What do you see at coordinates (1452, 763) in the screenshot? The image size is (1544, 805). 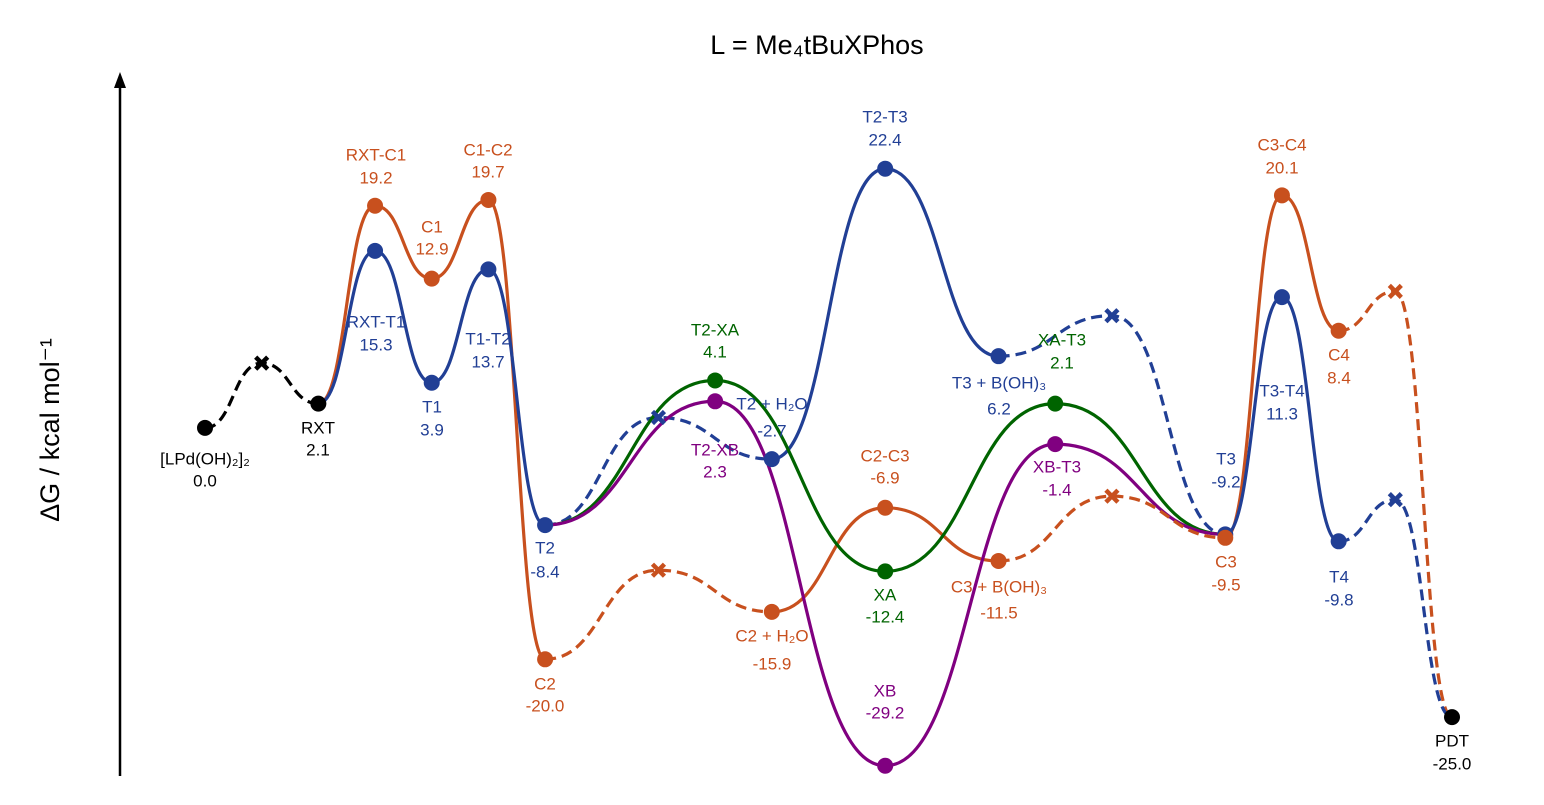 I see `state-value: -25.0` at bounding box center [1452, 763].